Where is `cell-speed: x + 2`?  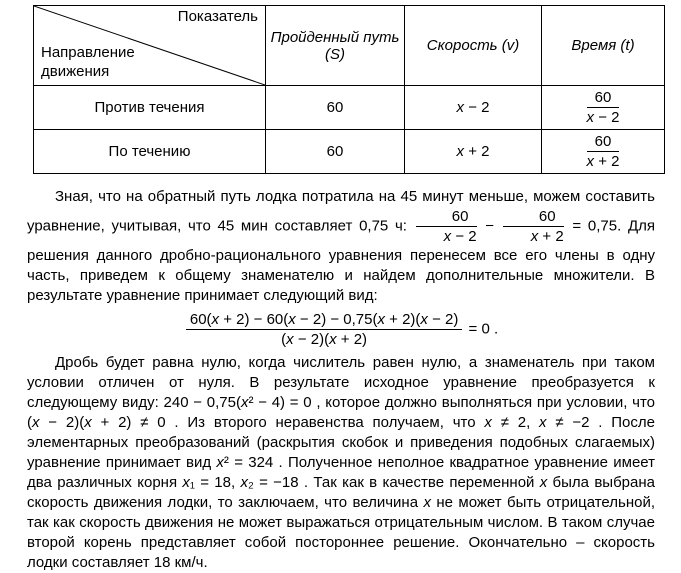 cell-speed: x + 2 is located at coordinates (473, 151).